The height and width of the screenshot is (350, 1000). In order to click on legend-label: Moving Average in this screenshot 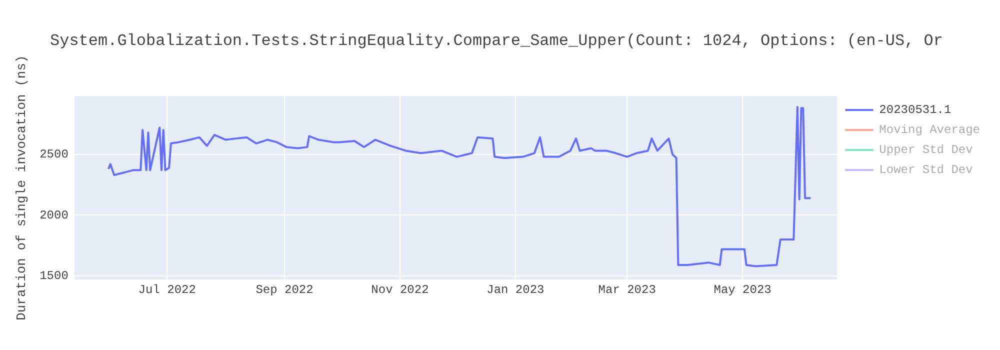, I will do `click(929, 130)`.